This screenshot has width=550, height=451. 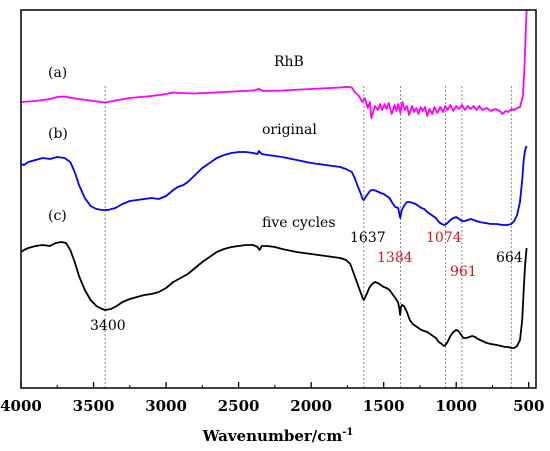 What do you see at coordinates (368, 238) in the screenshot?
I see `peak-1637-label: 1637` at bounding box center [368, 238].